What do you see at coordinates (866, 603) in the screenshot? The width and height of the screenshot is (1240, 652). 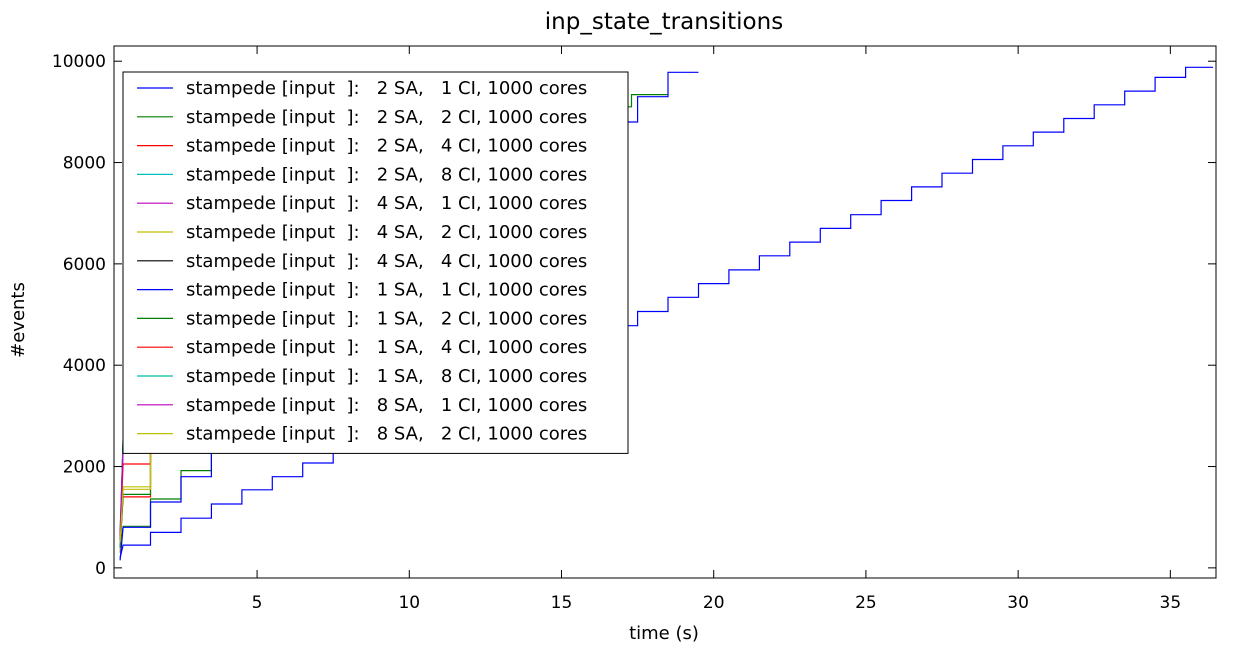 I see `x-tick-label: 25` at bounding box center [866, 603].